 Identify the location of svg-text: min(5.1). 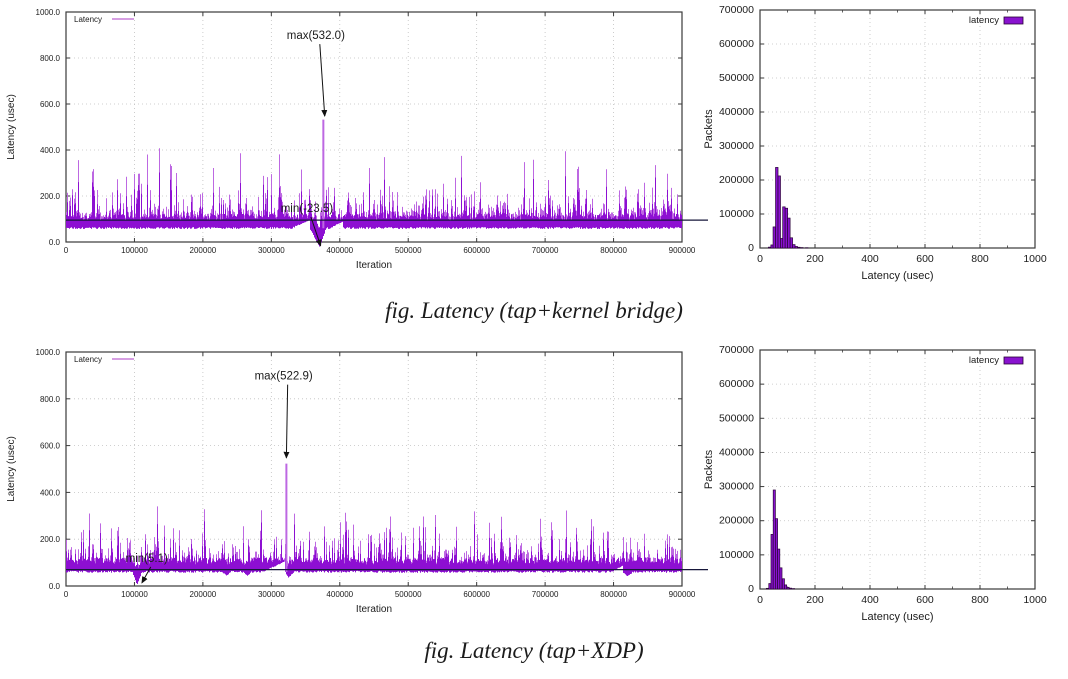
(147, 559).